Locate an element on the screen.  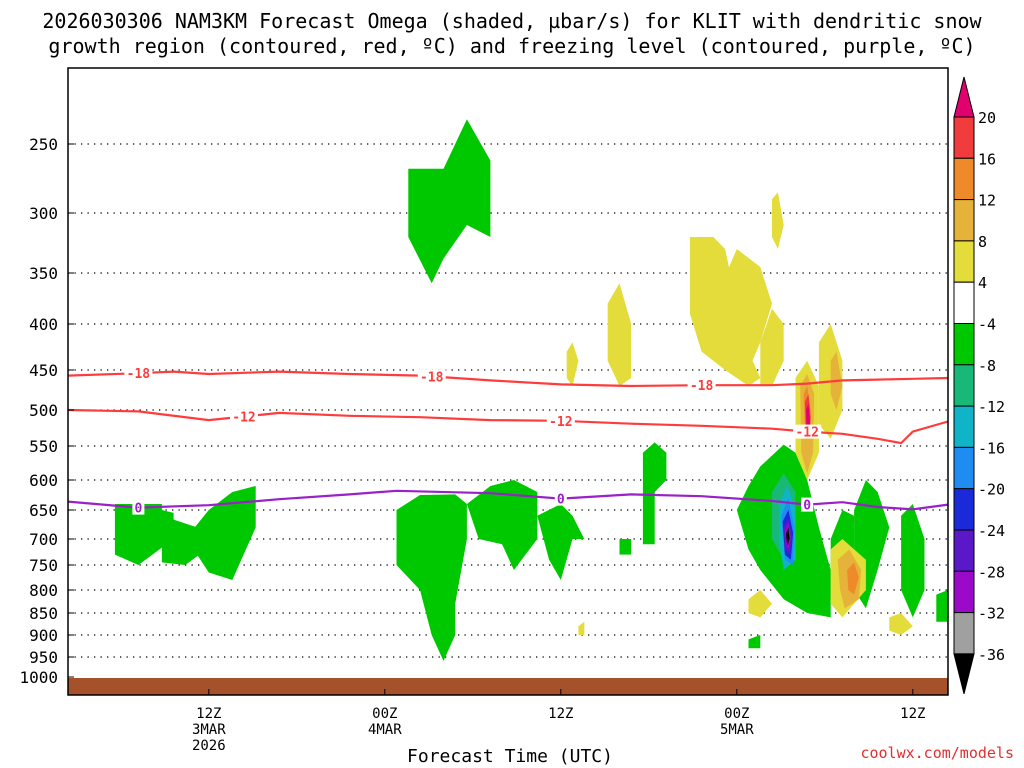
contour-label-0-0: -18 is located at coordinates (139, 374).